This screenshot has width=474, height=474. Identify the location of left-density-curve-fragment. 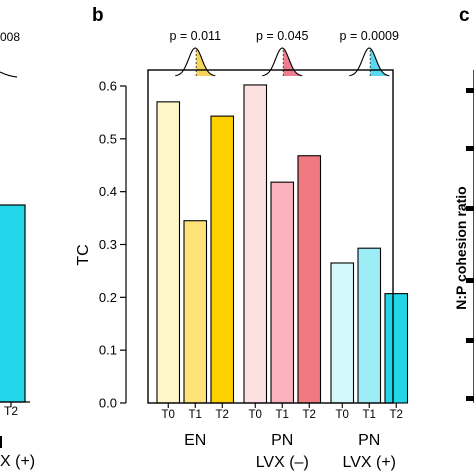
(9, 74).